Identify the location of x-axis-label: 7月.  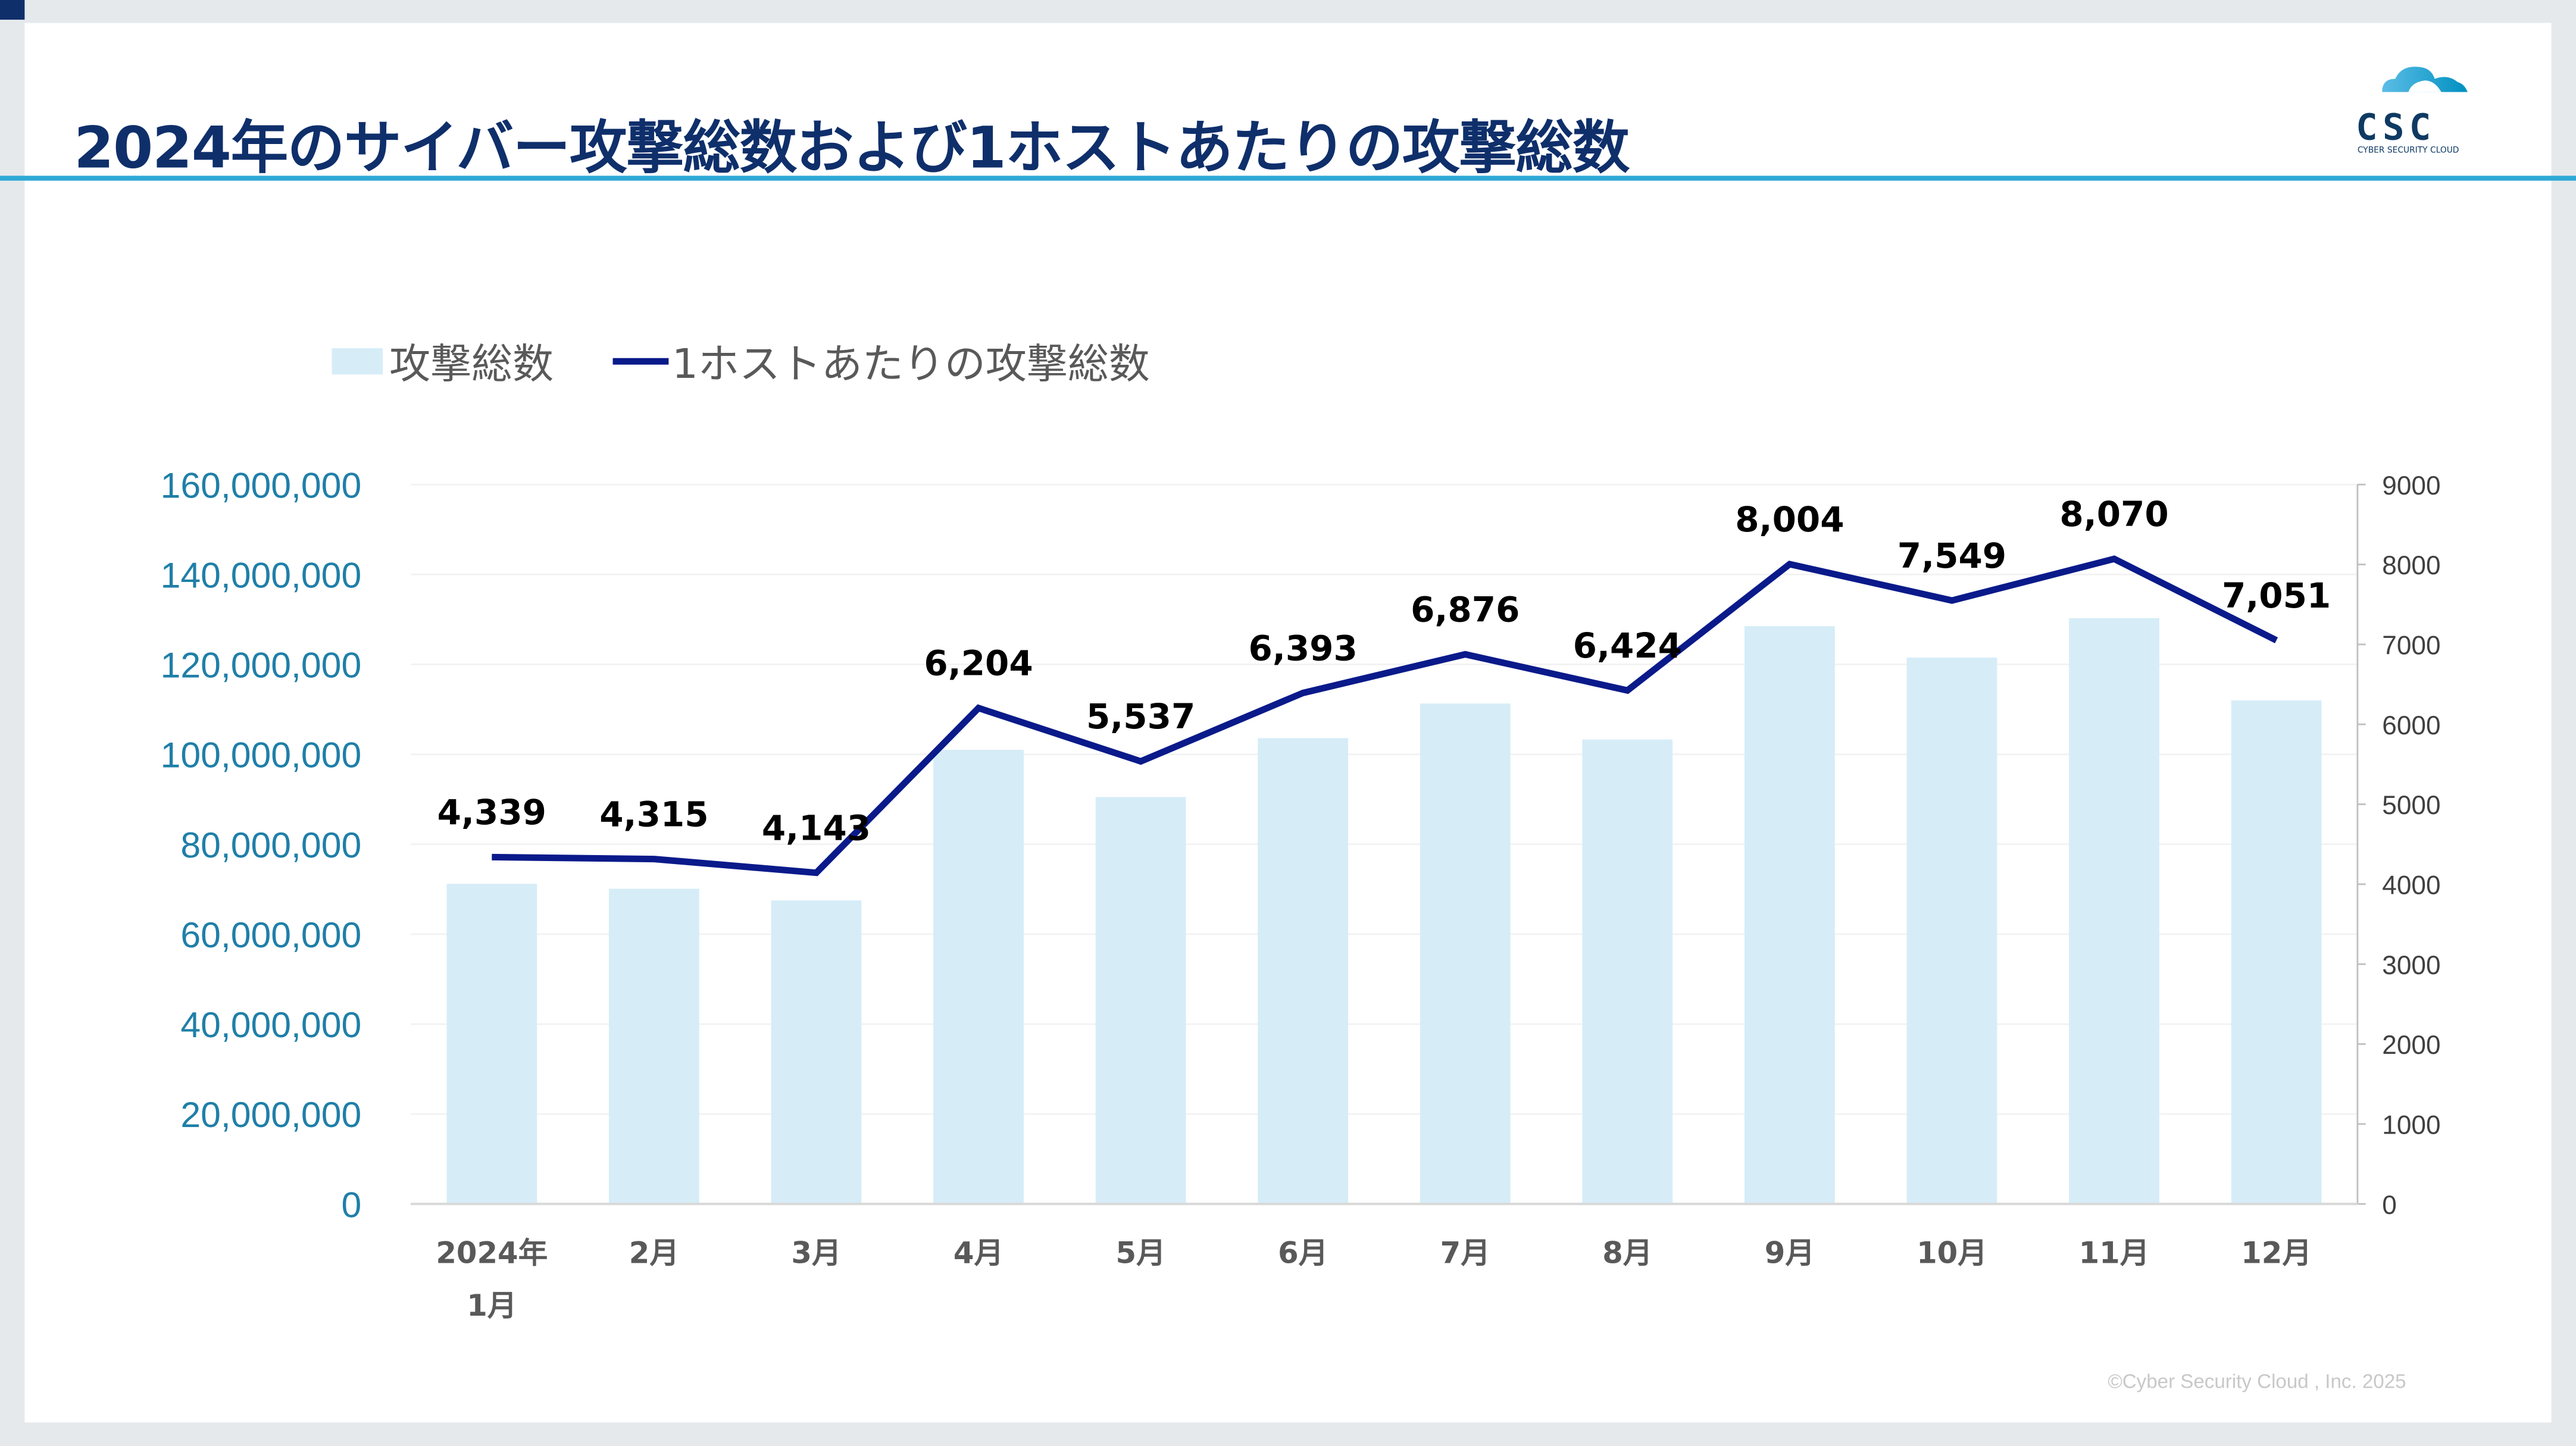
(1465, 1253).